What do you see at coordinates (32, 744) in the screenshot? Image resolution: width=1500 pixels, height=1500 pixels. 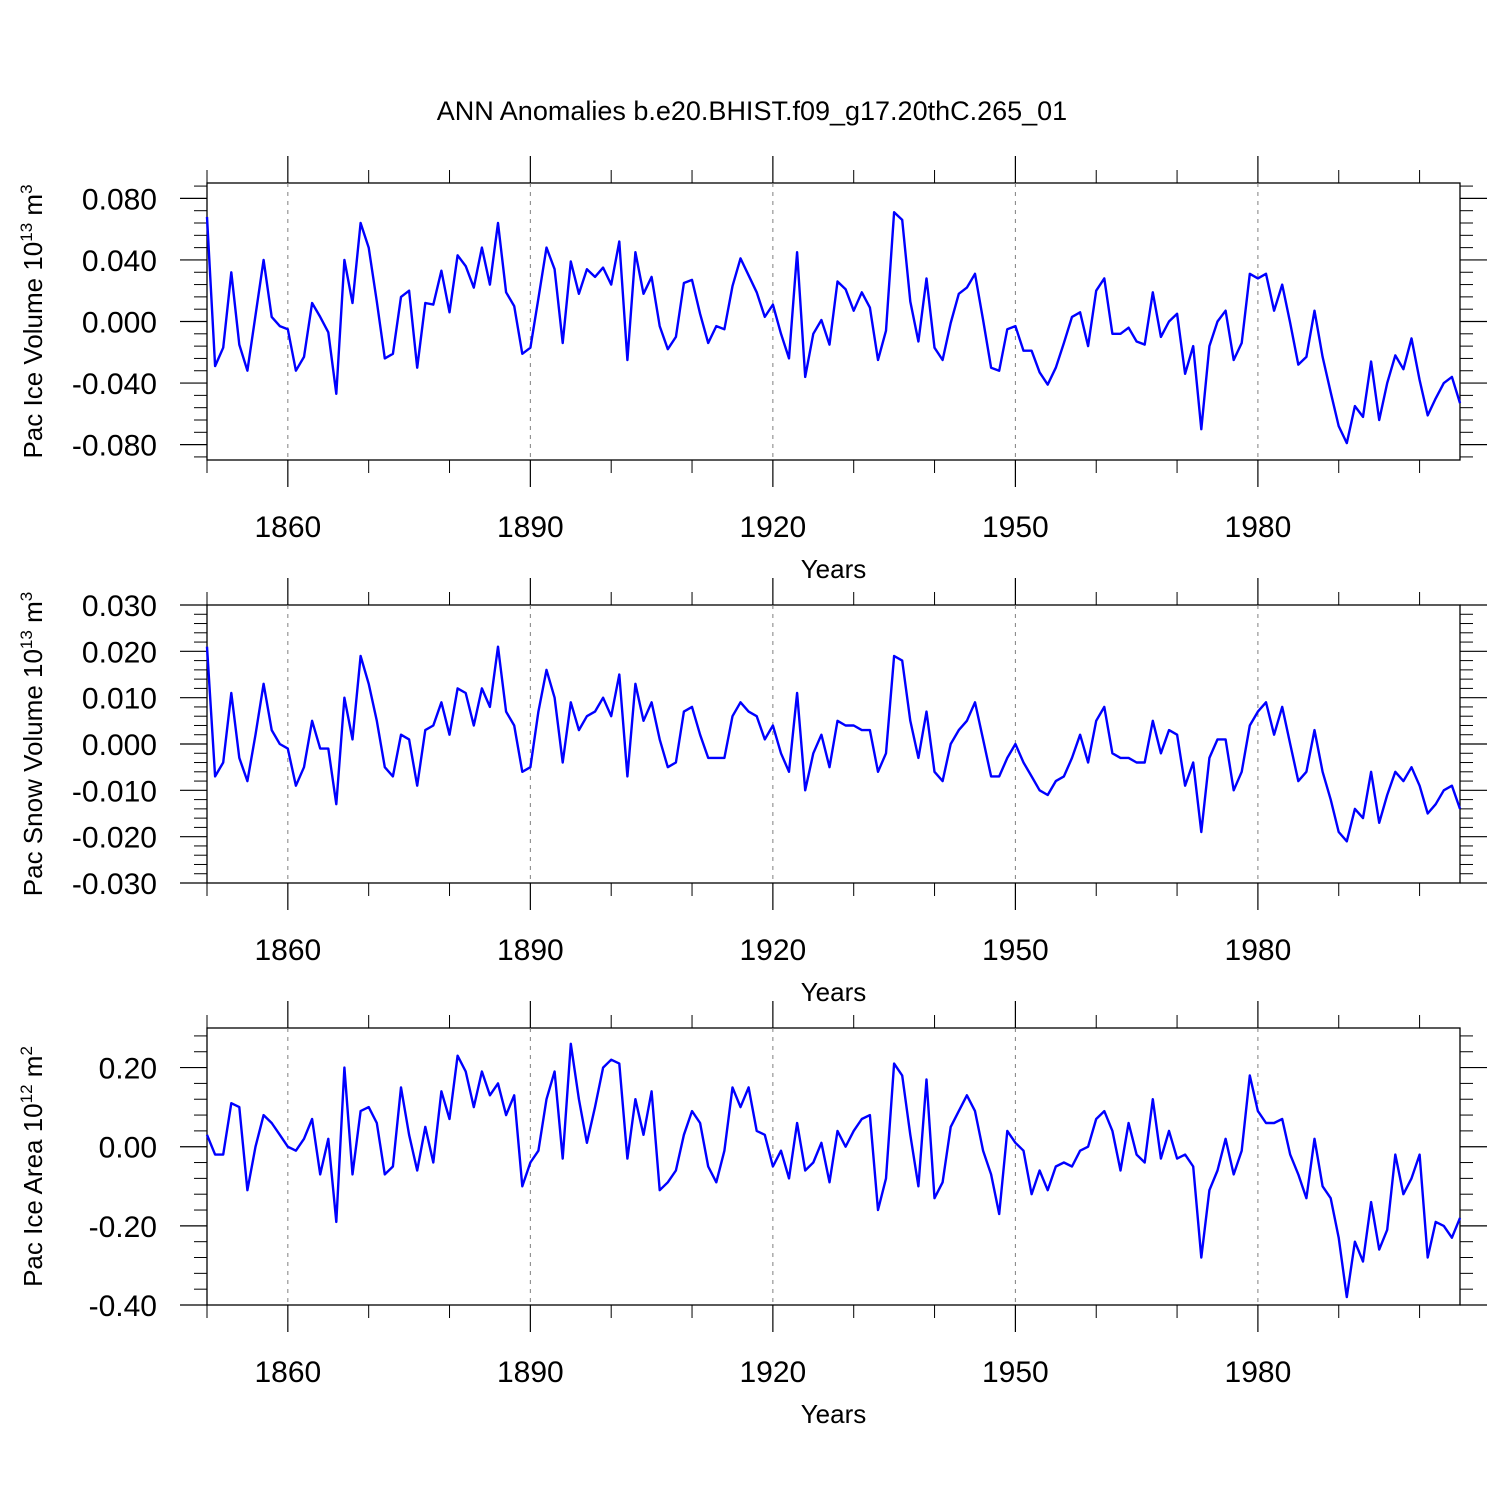 I see `y-axis-label: Pac Snow Volume 1013 m3` at bounding box center [32, 744].